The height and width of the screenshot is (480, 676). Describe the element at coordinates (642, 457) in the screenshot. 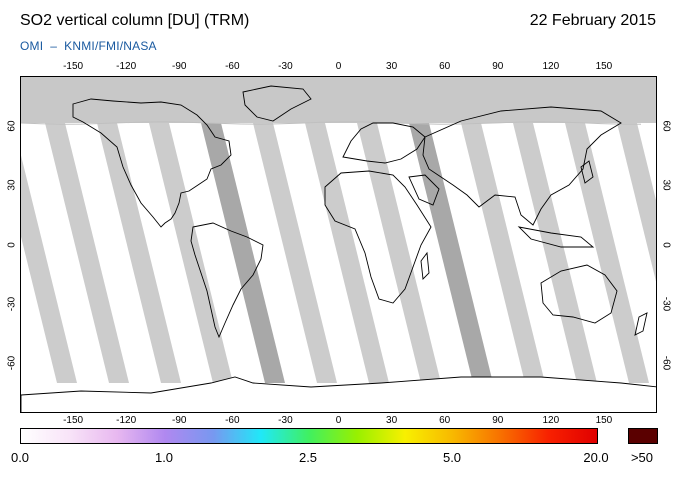

I see `colorbar-label-over: >50` at that location.